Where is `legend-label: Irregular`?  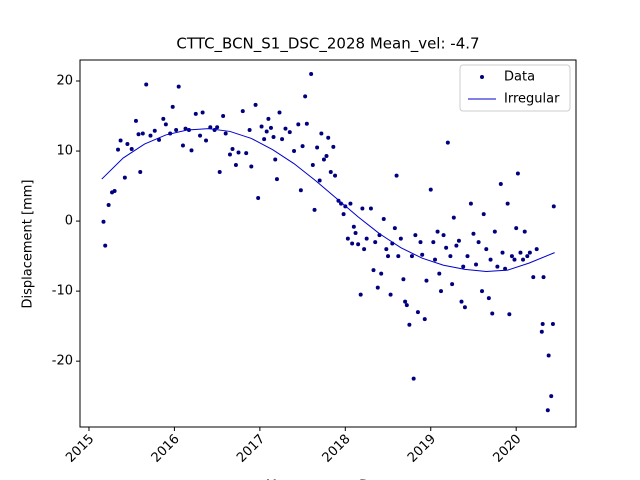 legend-label: Irregular is located at coordinates (532, 99).